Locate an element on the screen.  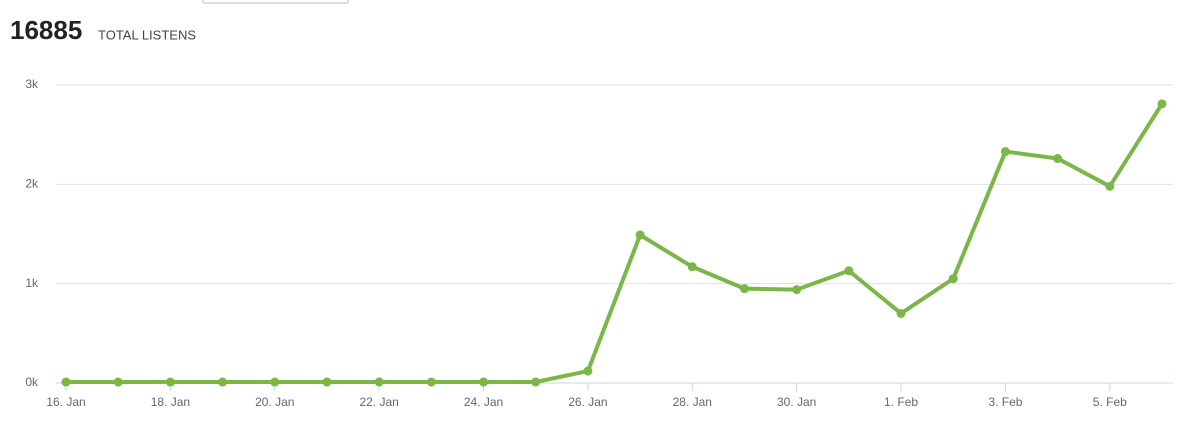
y-tick-label: 2k is located at coordinates (32, 184).